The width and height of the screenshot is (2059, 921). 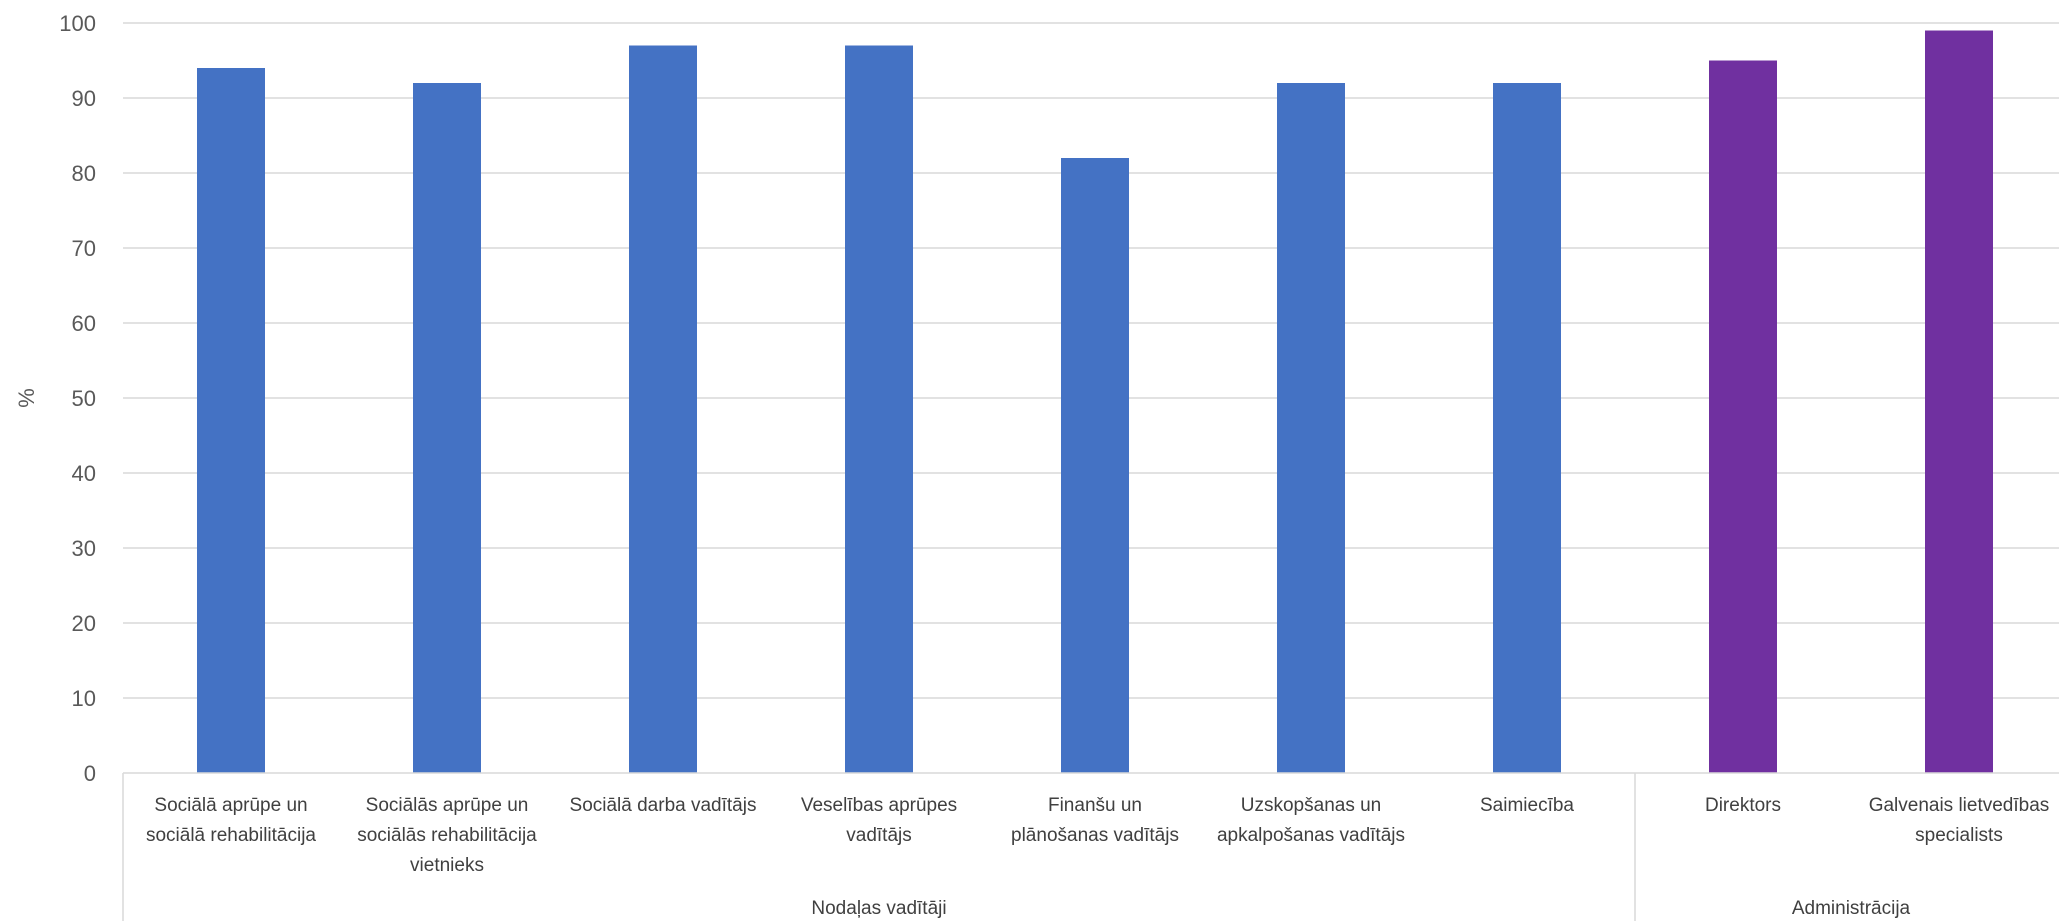 What do you see at coordinates (84, 473) in the screenshot?
I see `y-tick-label: 40` at bounding box center [84, 473].